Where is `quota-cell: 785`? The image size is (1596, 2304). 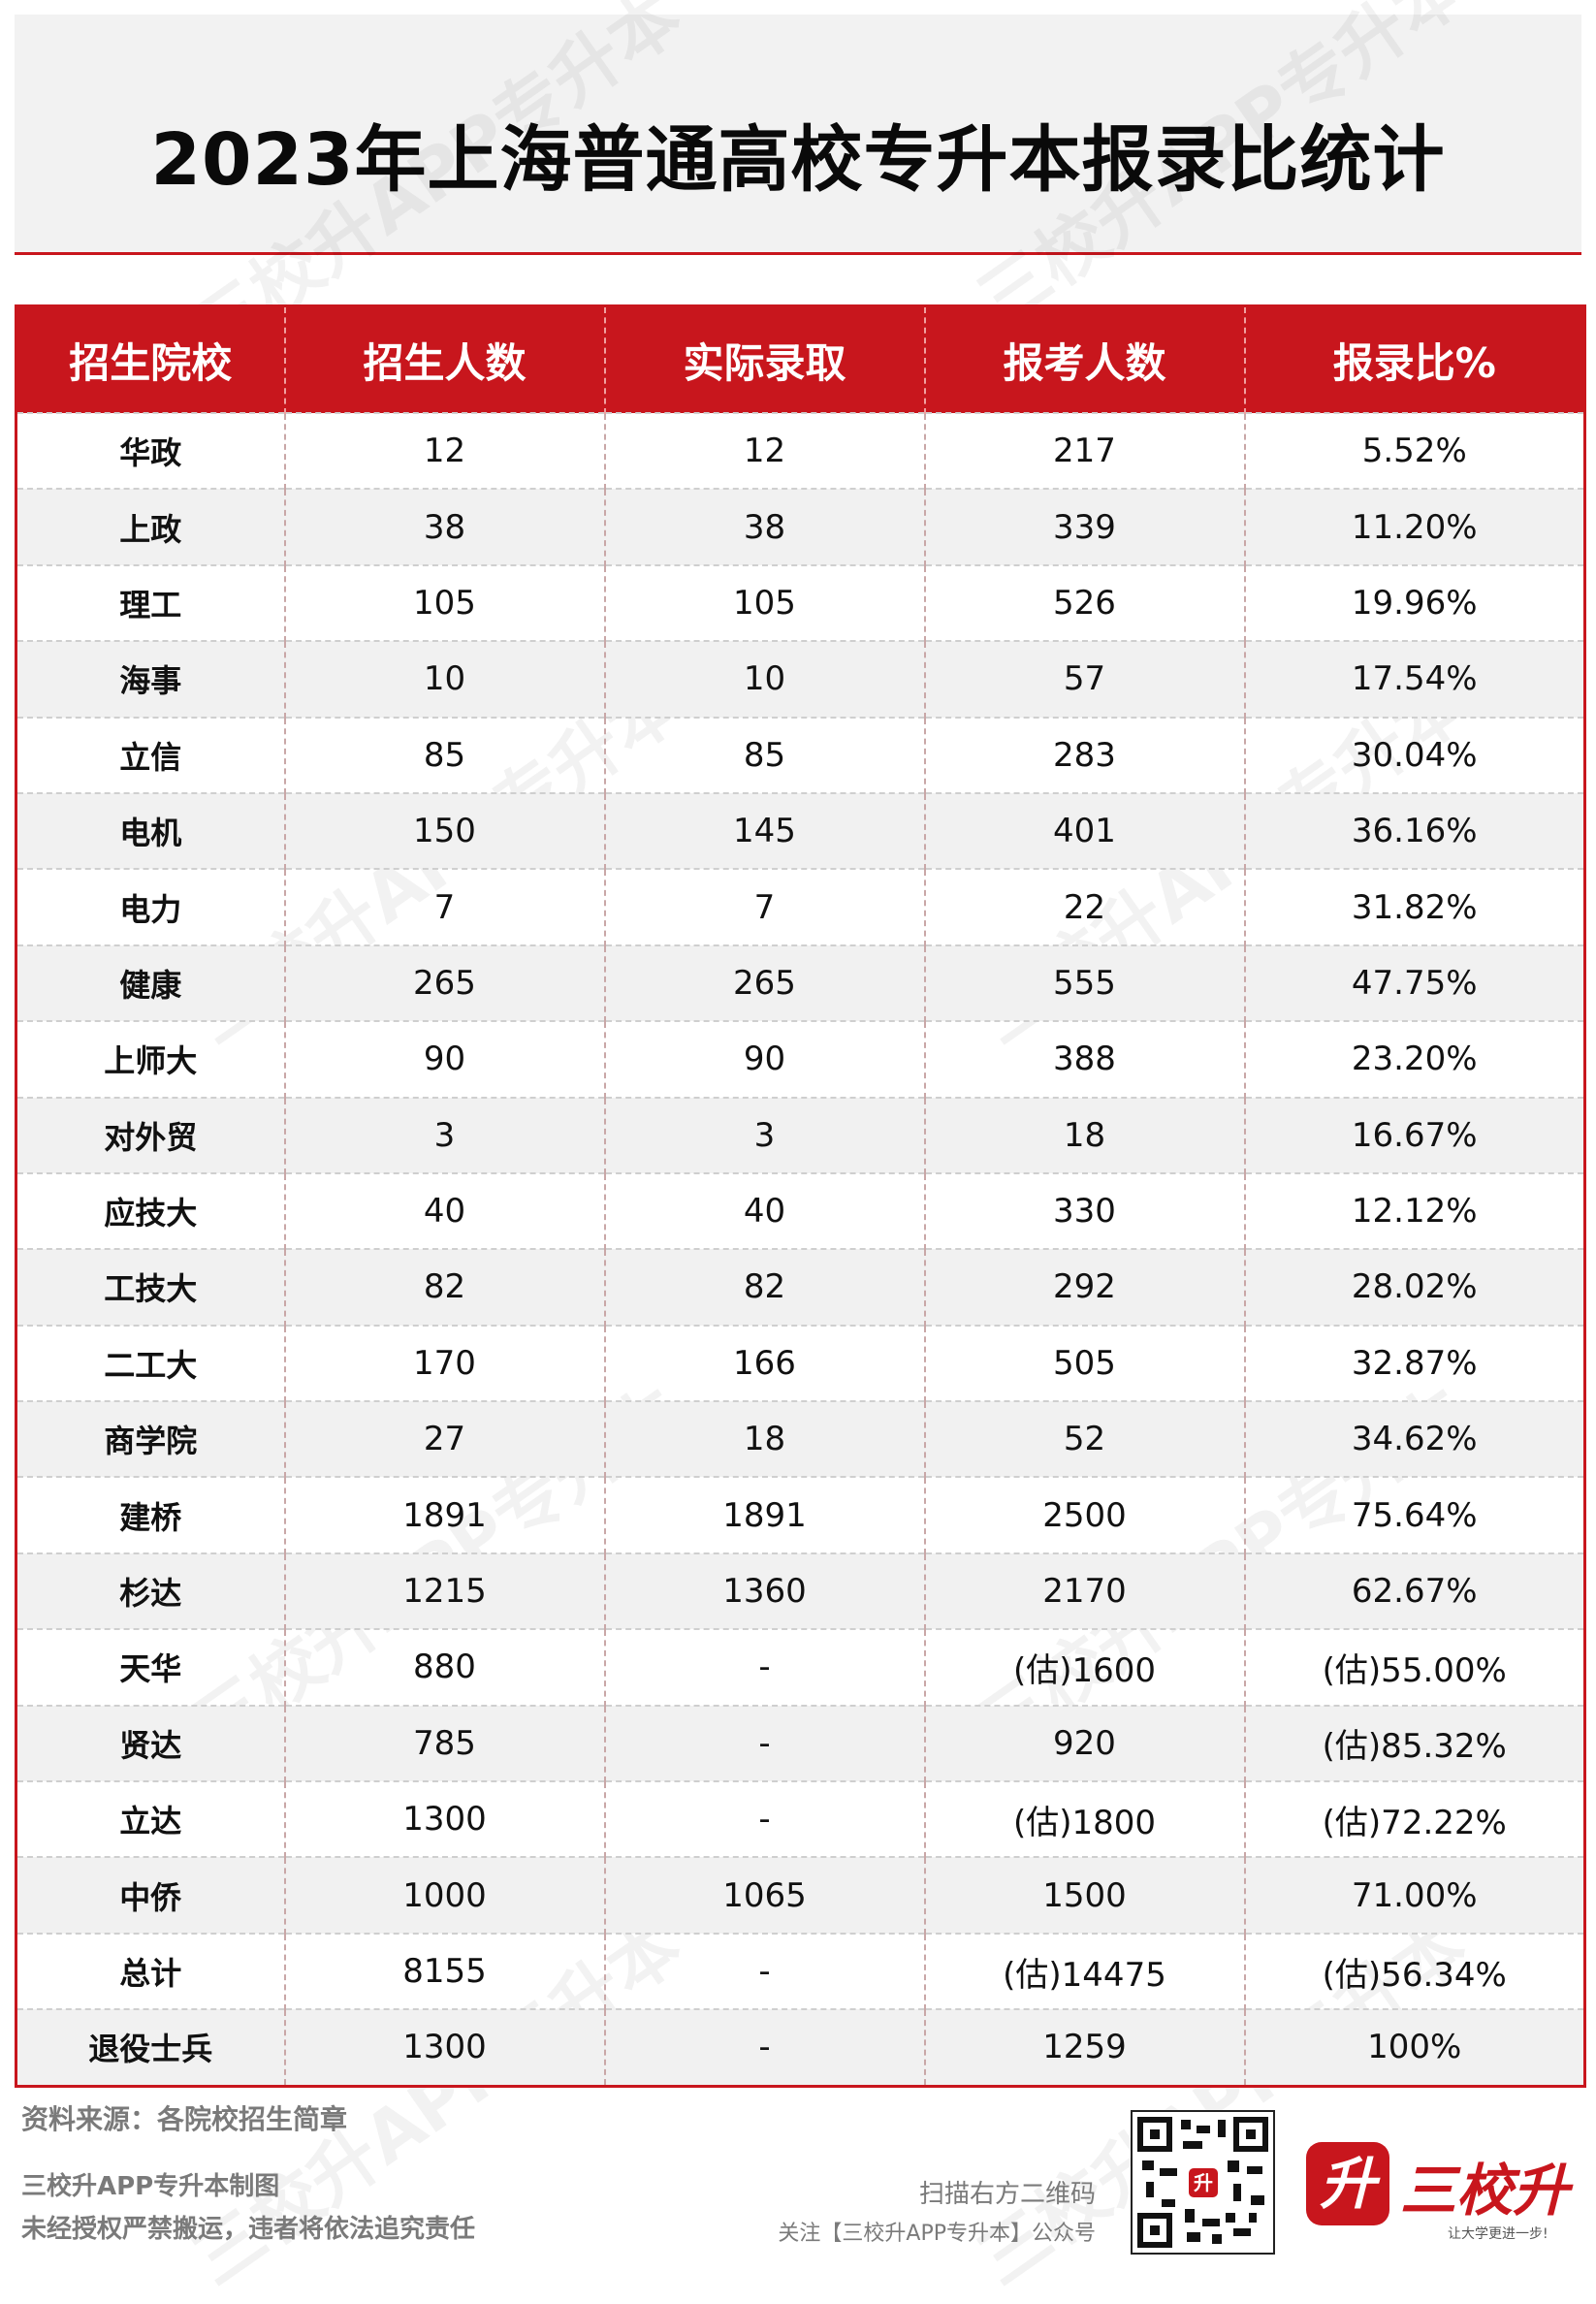 quota-cell: 785 is located at coordinates (444, 1743).